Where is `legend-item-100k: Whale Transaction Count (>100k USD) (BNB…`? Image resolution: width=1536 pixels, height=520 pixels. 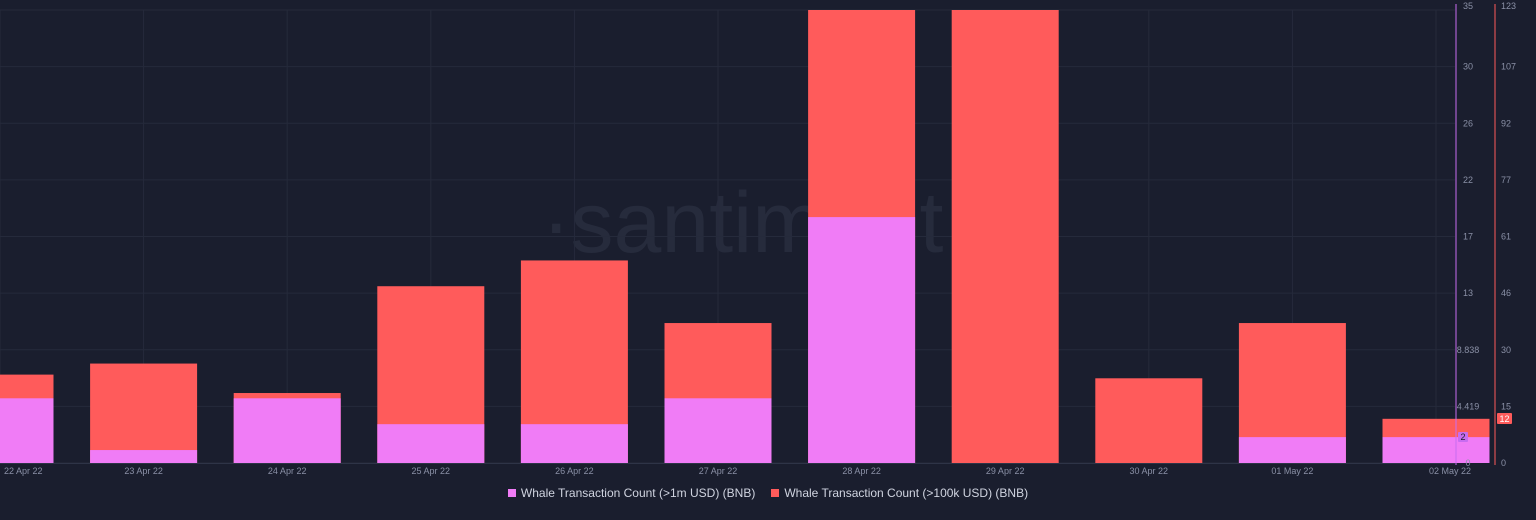
legend-item-100k: Whale Transaction Count (>100k USD) (BNB… is located at coordinates (899, 493).